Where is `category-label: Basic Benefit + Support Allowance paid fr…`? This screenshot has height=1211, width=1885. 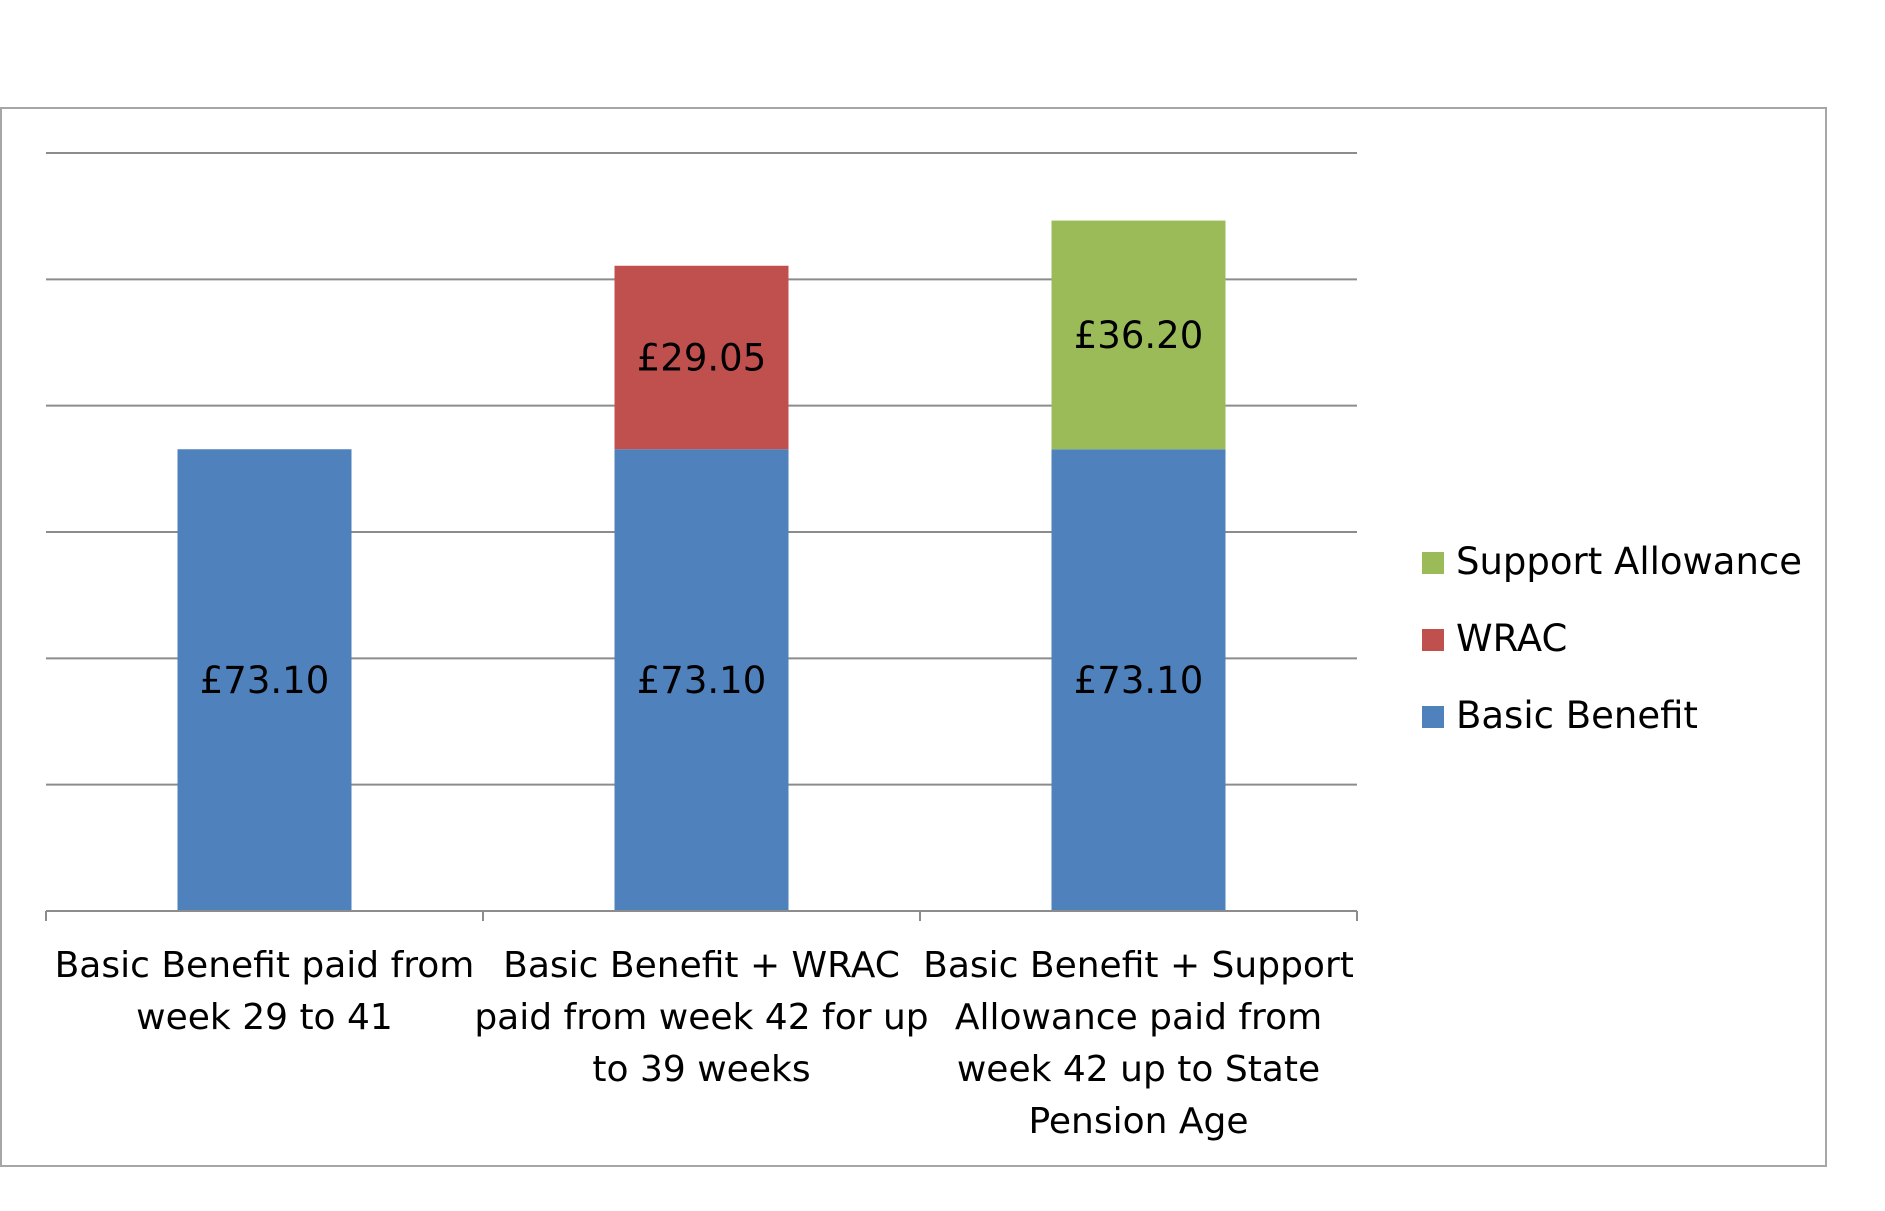 category-label: Basic Benefit + Support Allowance paid fr… is located at coordinates (1138, 1043).